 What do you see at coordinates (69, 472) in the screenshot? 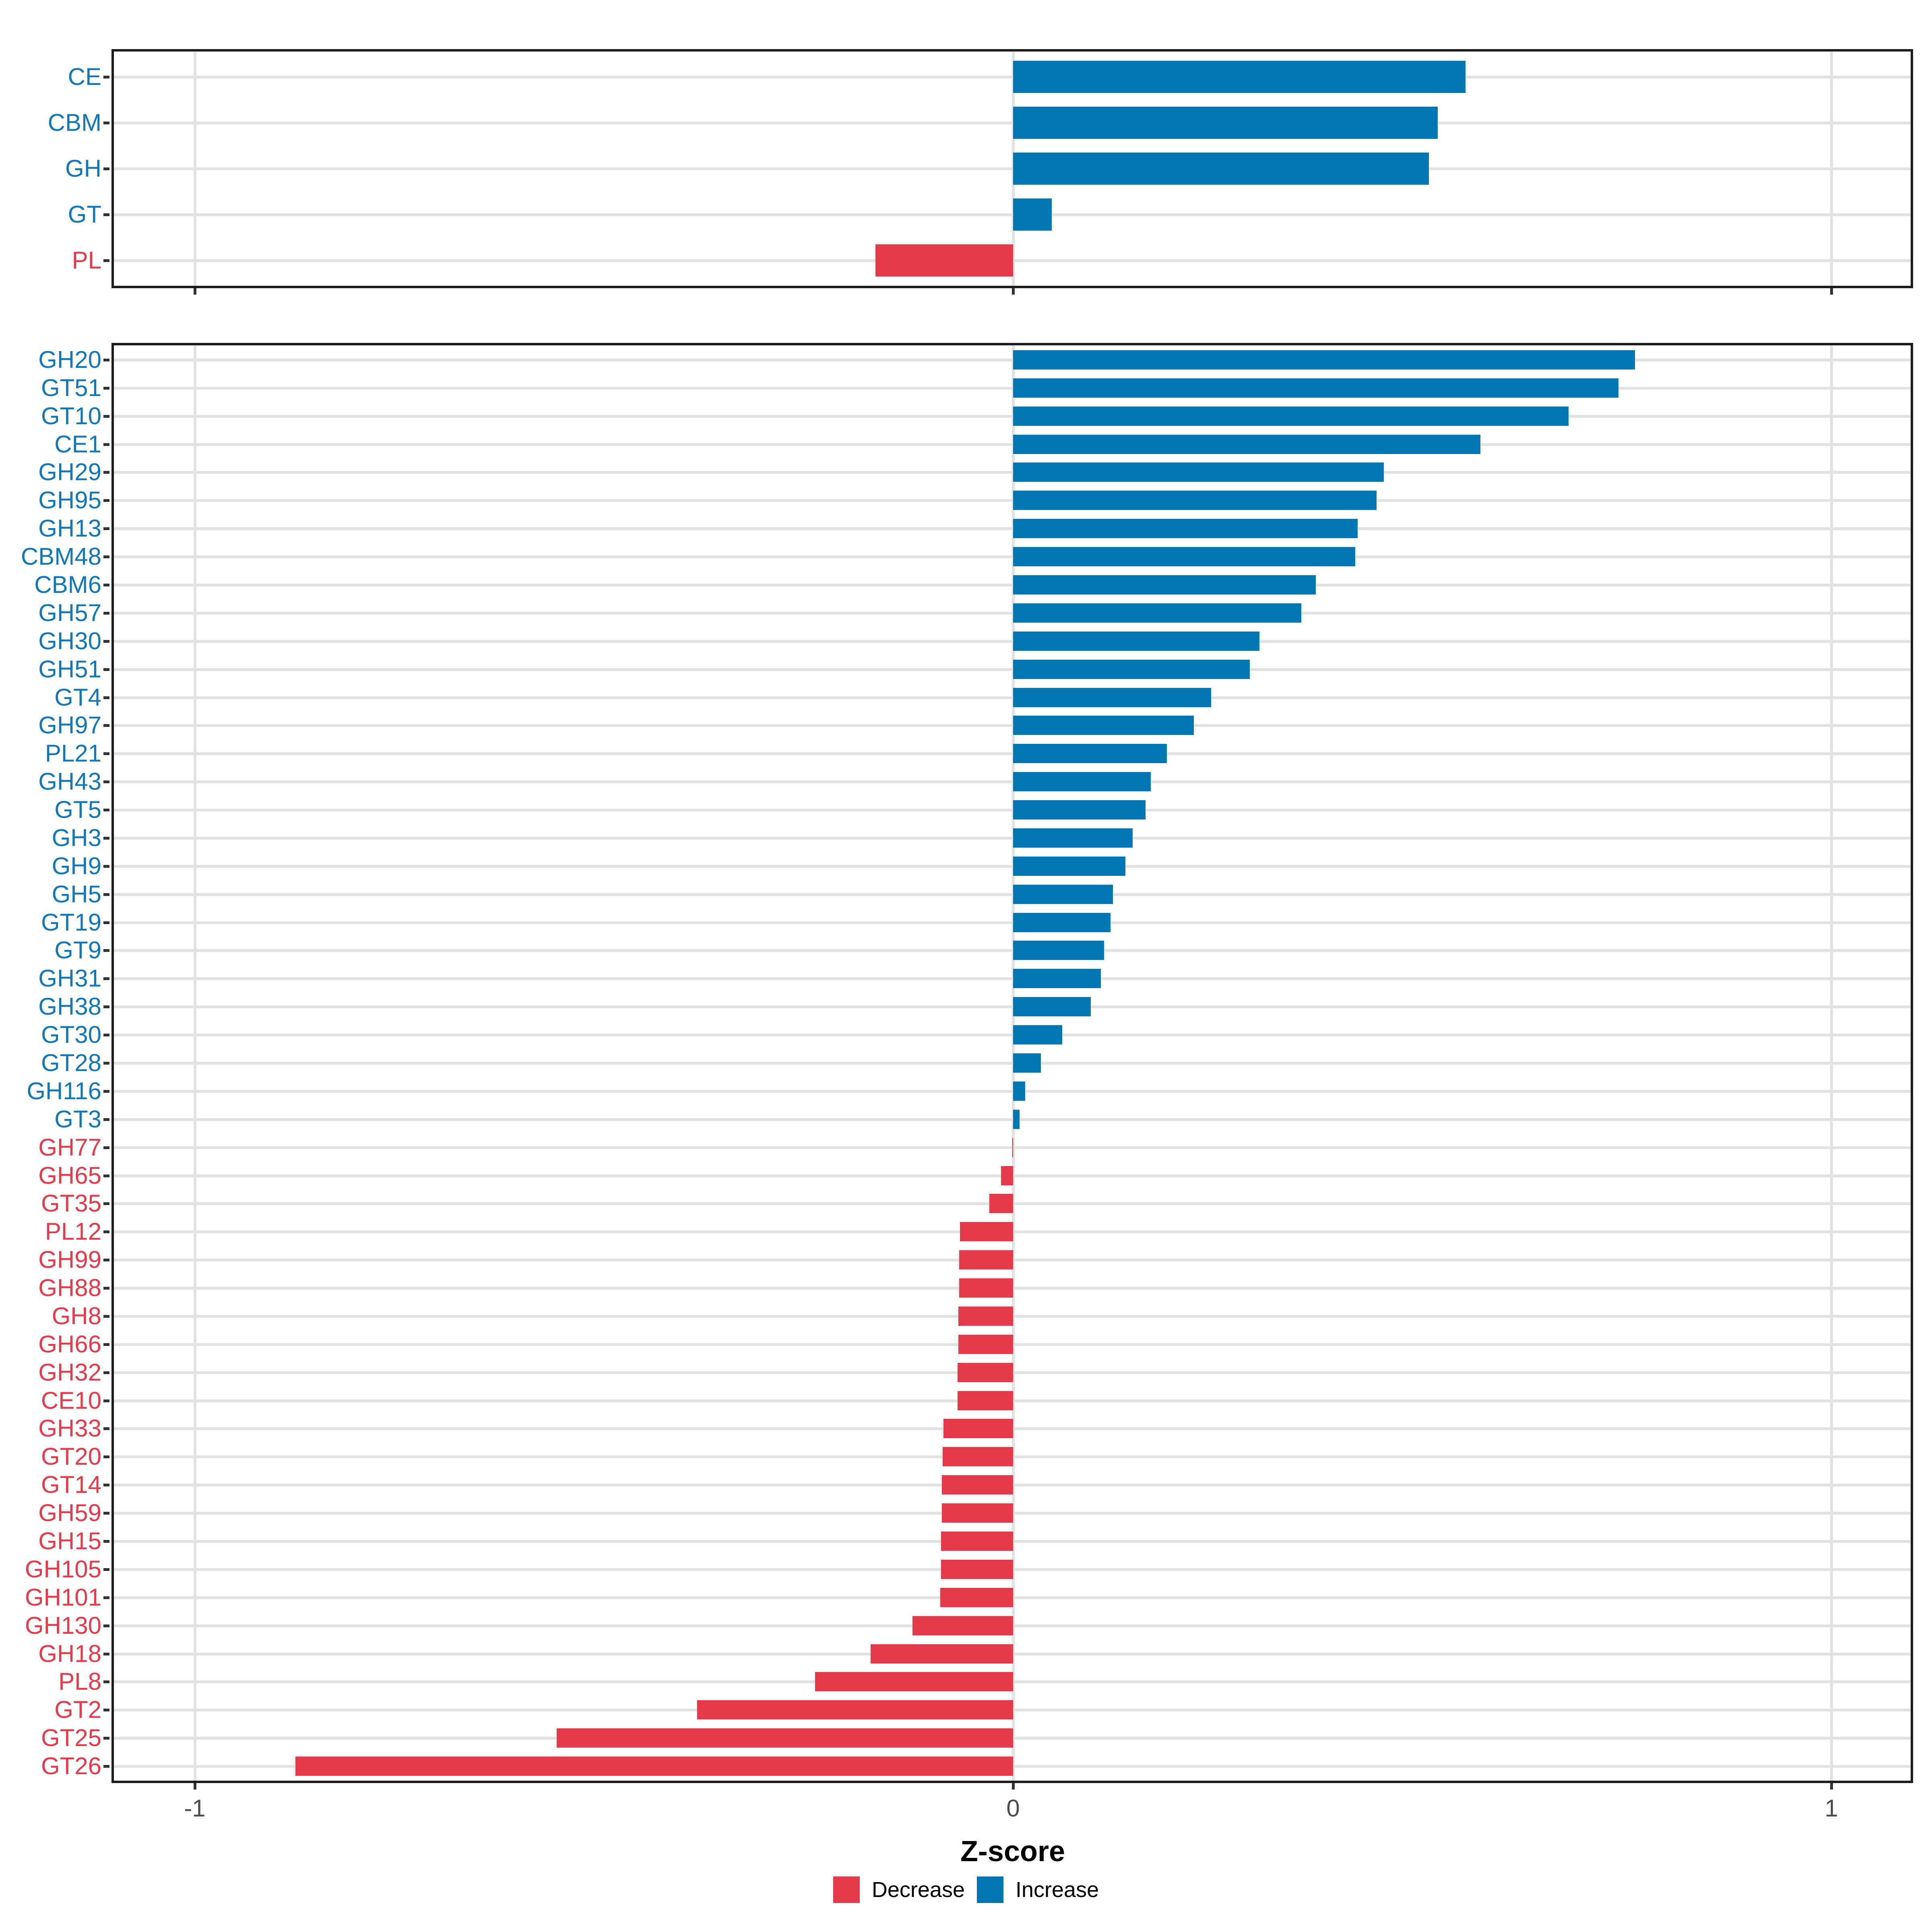
I see `y-label-GH29: GH29` at bounding box center [69, 472].